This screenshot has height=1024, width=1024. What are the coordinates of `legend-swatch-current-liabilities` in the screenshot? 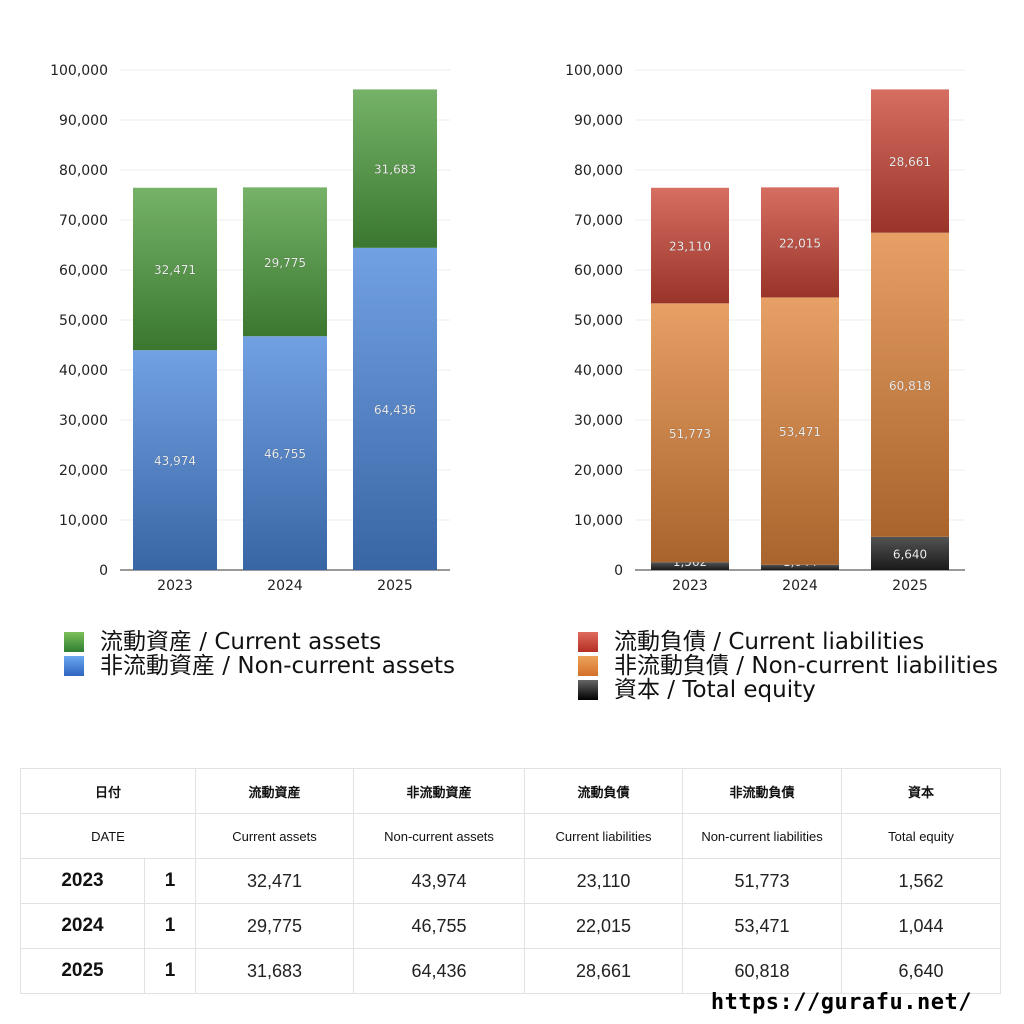 It's located at (588, 642).